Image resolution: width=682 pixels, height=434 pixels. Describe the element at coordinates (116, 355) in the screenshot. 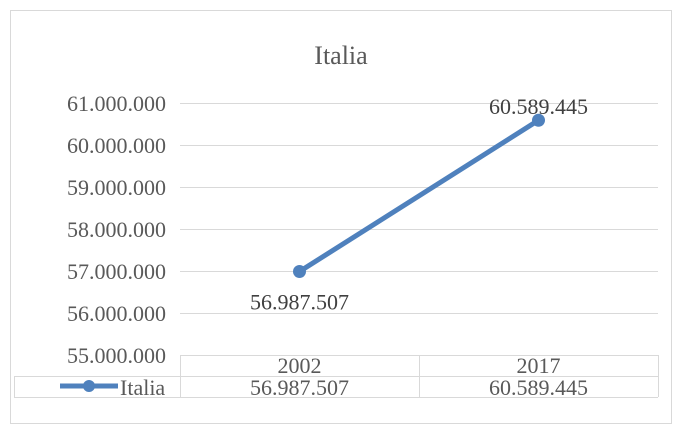

I see `y-tick-label: 55.000.000` at that location.